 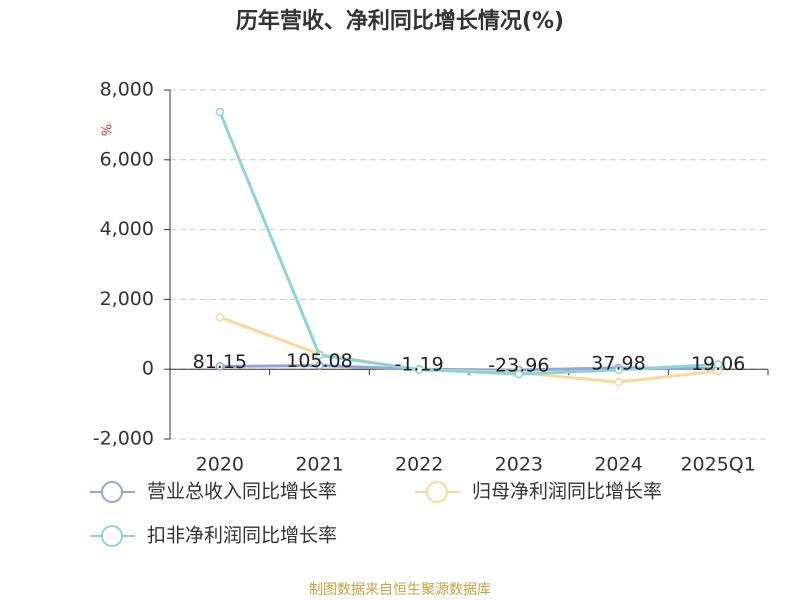 What do you see at coordinates (127, 90) in the screenshot?
I see `y-tick-label: 8,000` at bounding box center [127, 90].